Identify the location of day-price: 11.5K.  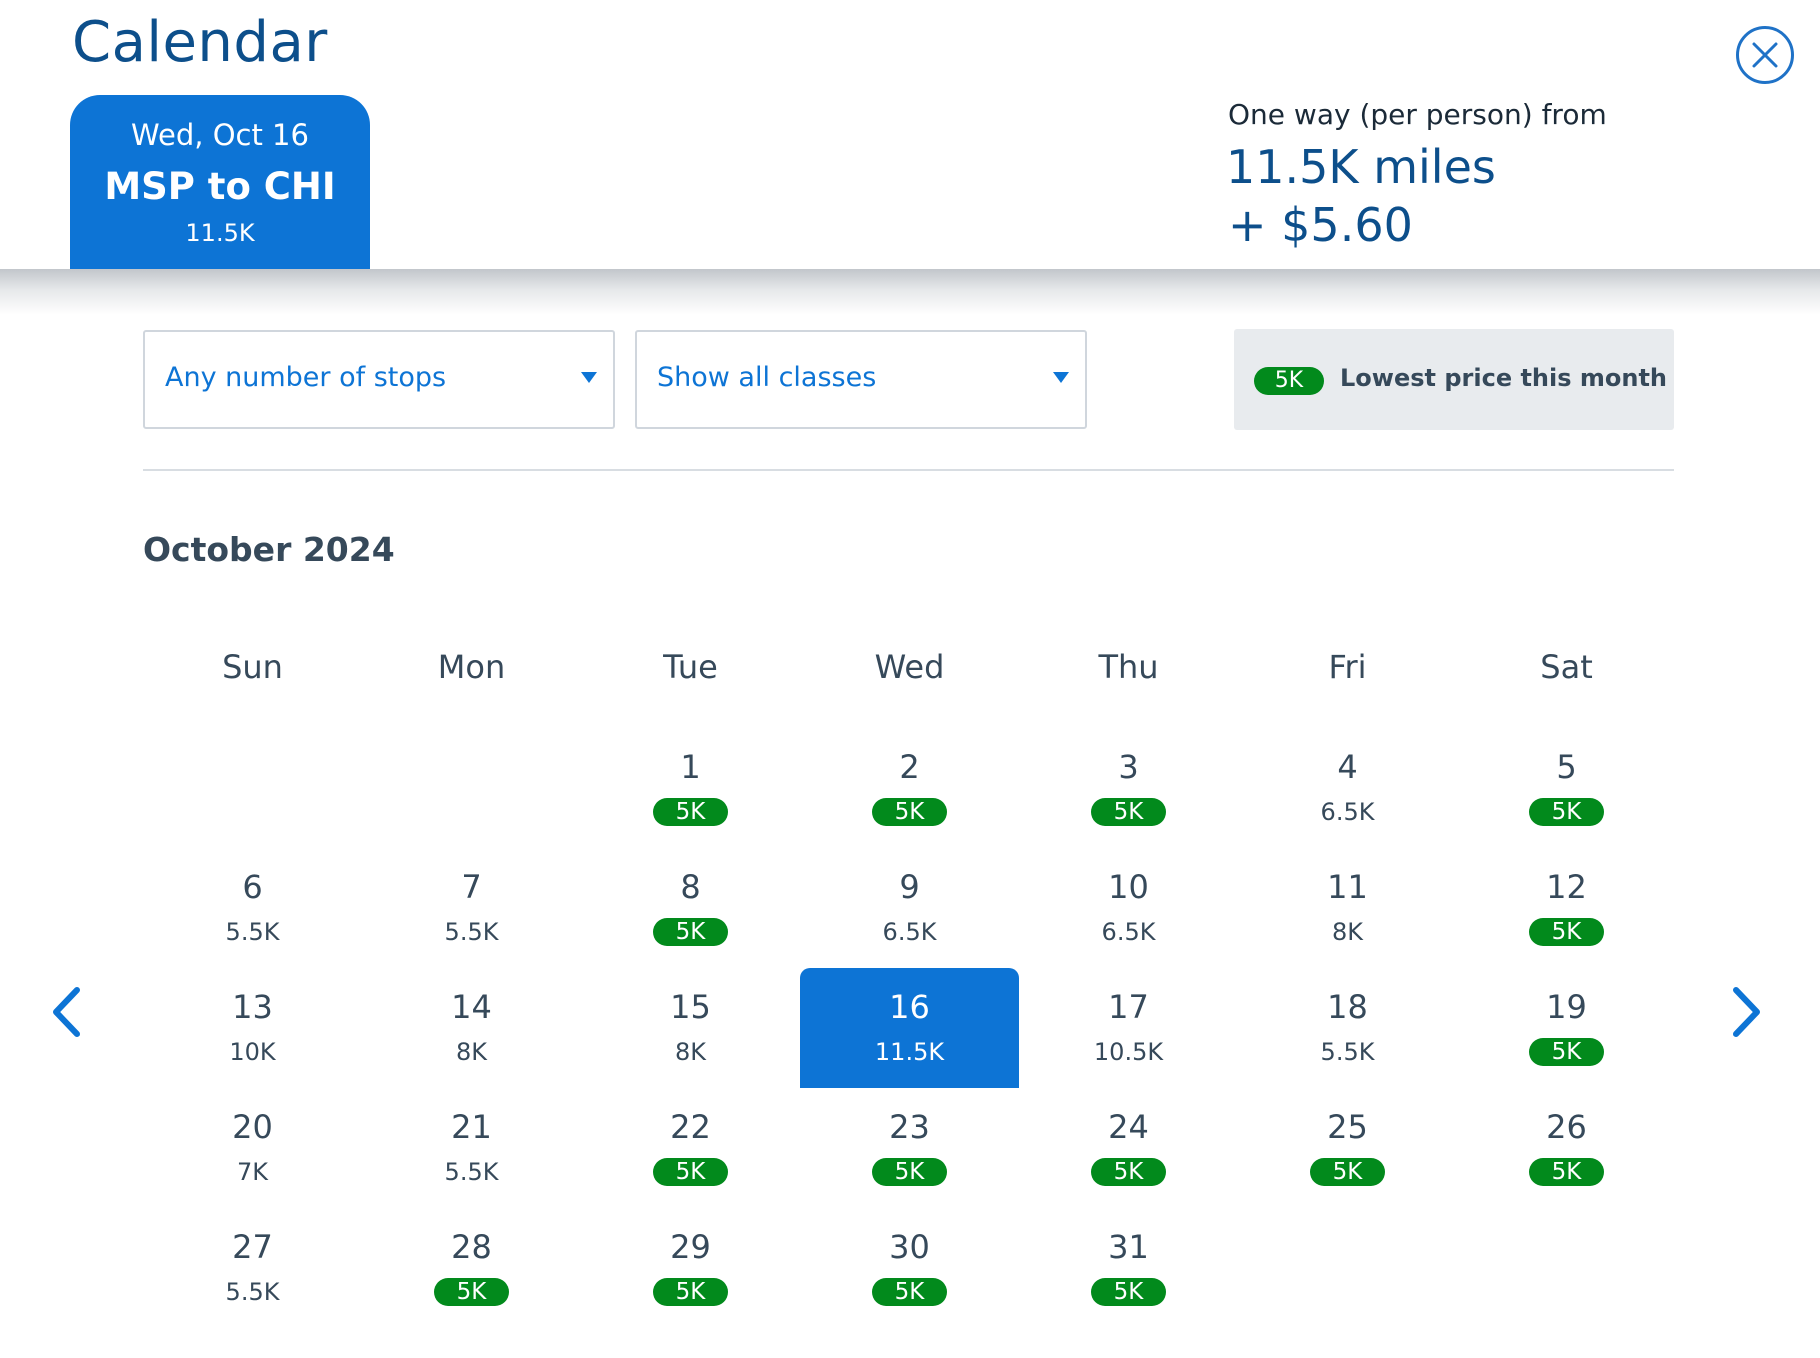
(909, 1052).